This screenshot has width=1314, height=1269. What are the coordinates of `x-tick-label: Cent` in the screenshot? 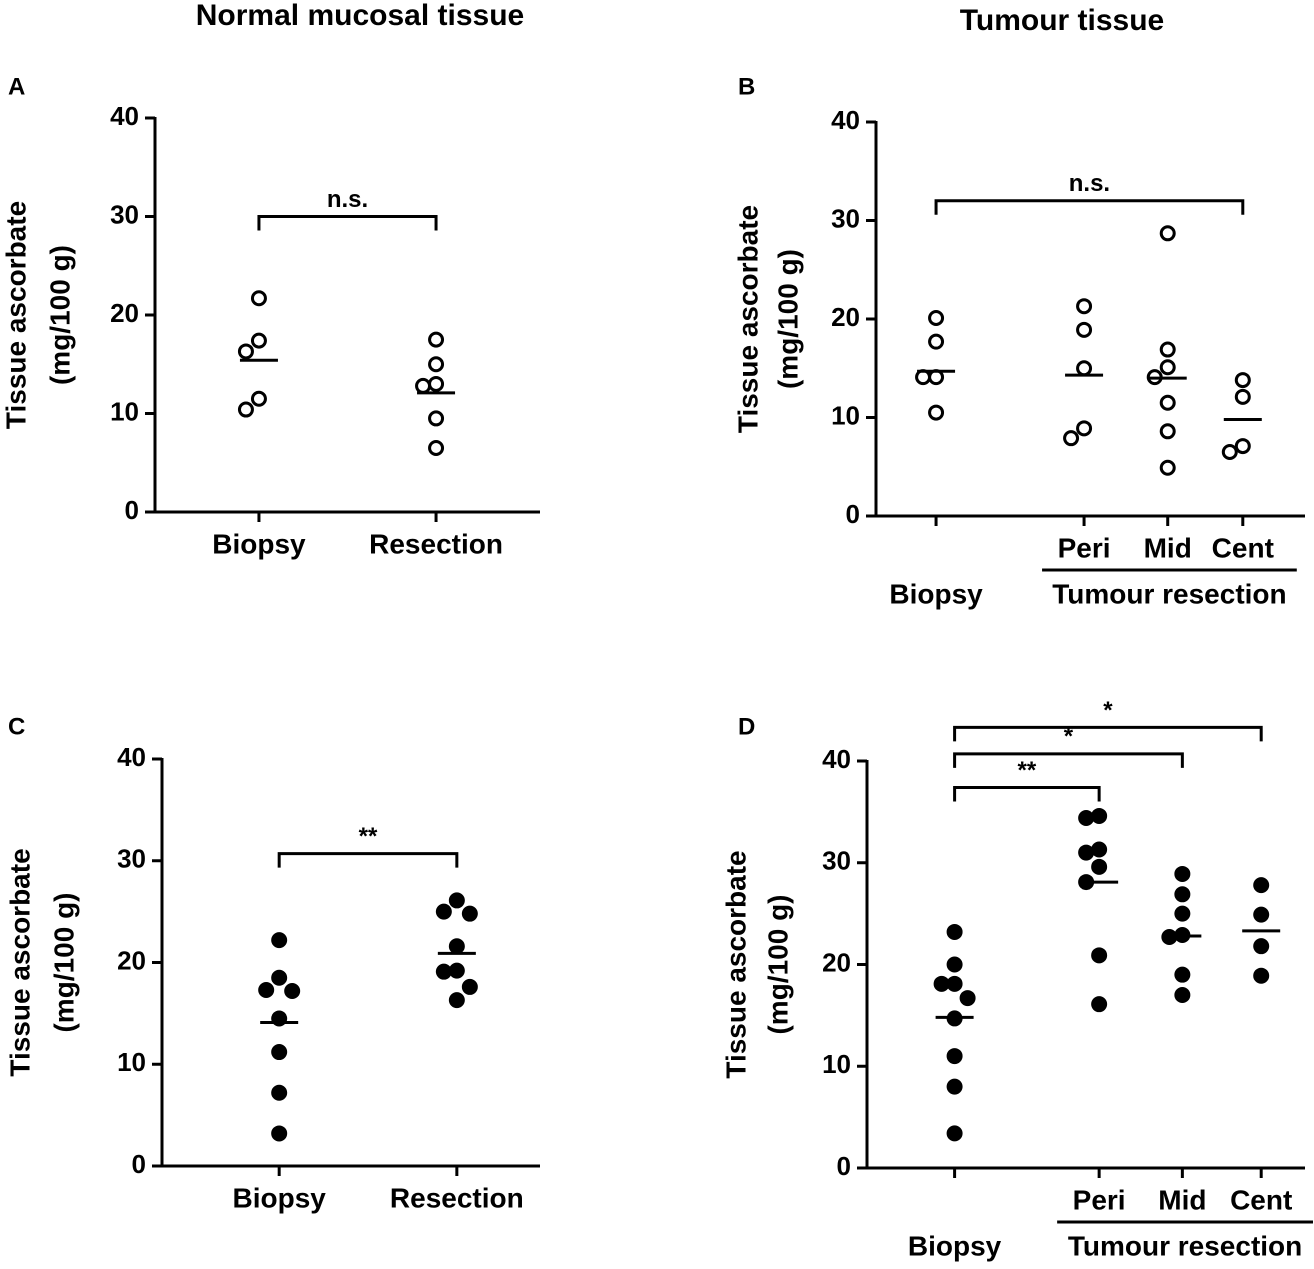 It's located at (1243, 547).